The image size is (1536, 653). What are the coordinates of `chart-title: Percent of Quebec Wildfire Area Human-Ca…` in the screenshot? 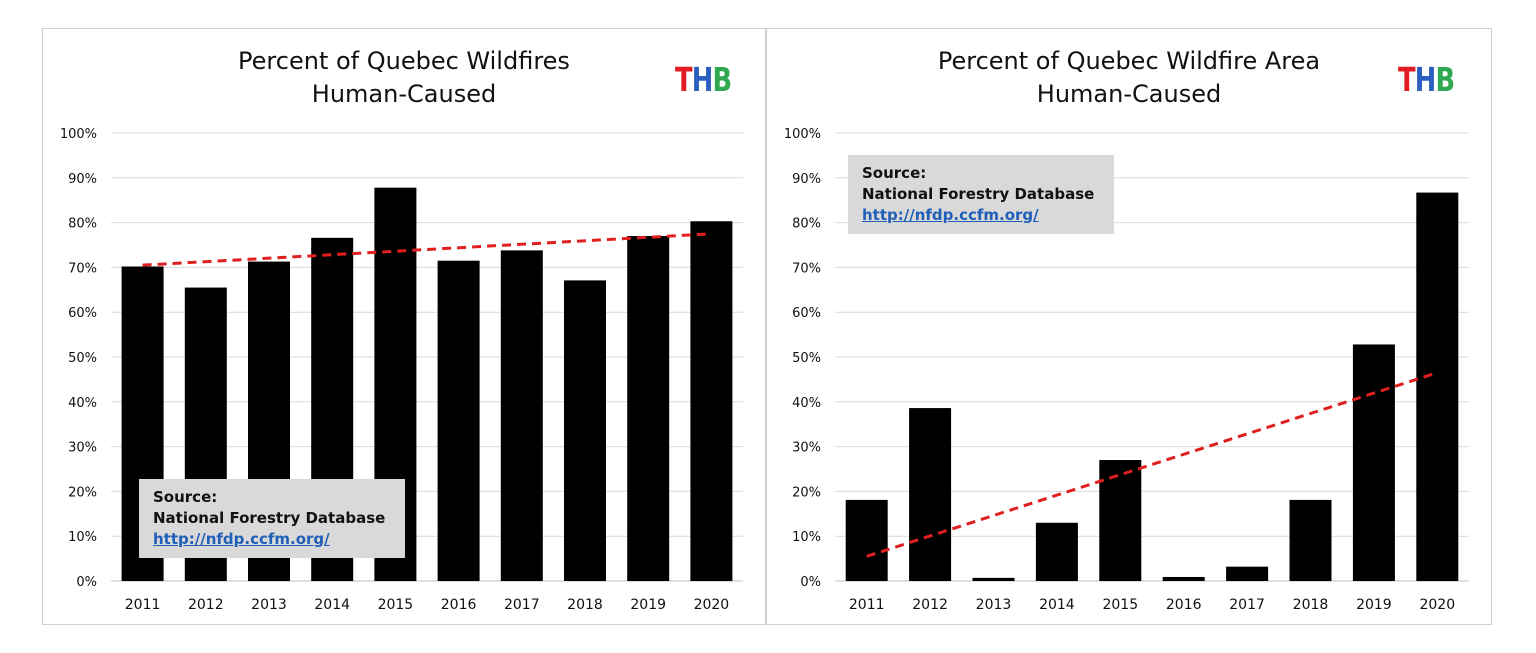 It's located at (1129, 78).